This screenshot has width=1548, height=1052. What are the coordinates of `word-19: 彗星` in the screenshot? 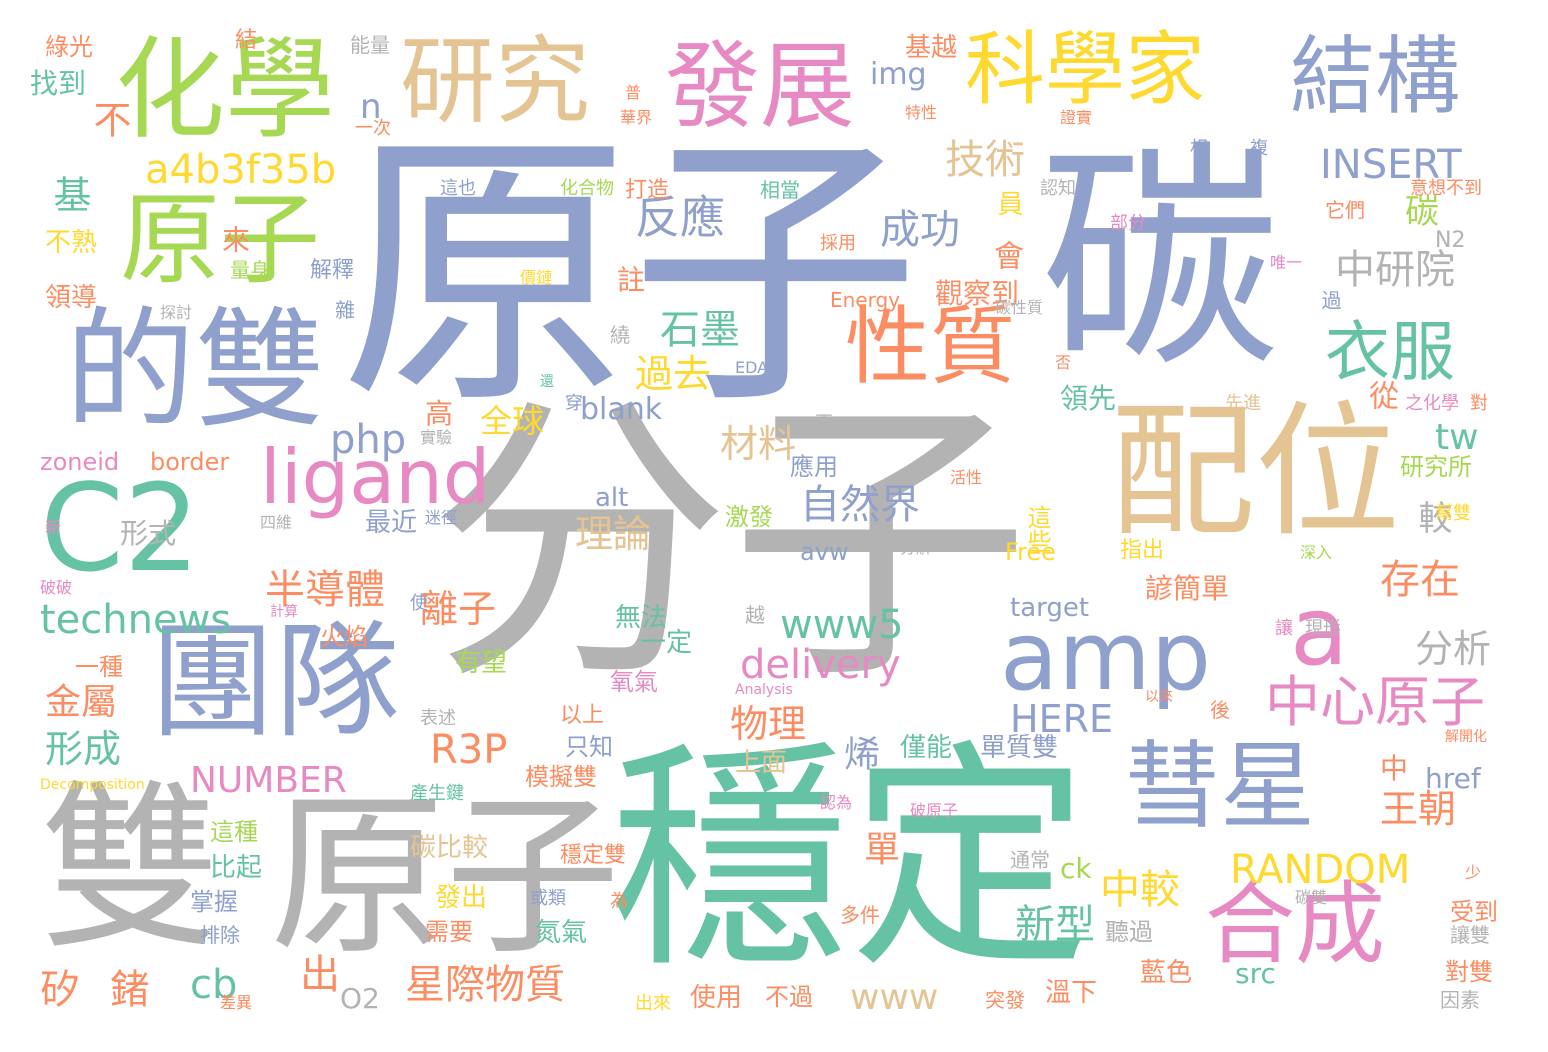 It's located at (1220, 787).